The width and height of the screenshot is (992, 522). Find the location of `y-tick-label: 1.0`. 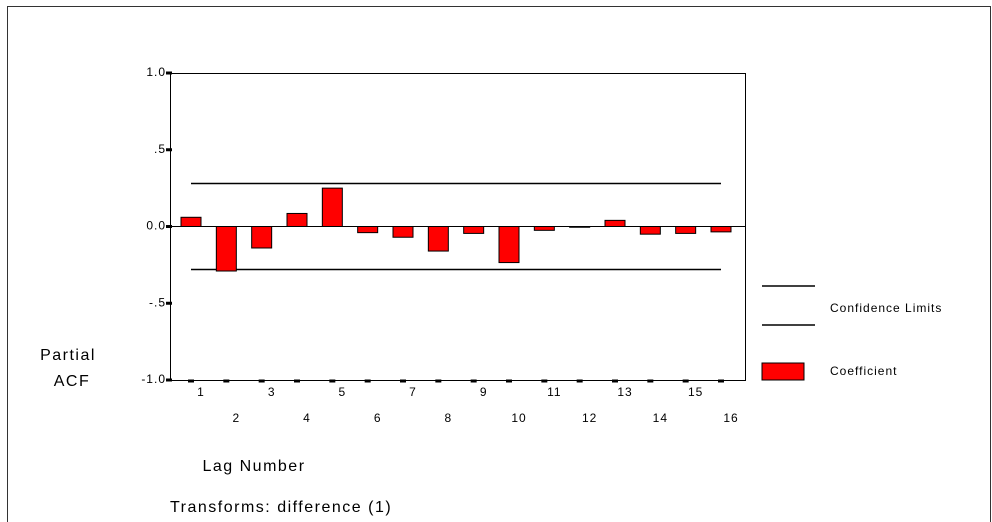

y-tick-label: 1.0 is located at coordinates (156, 72).